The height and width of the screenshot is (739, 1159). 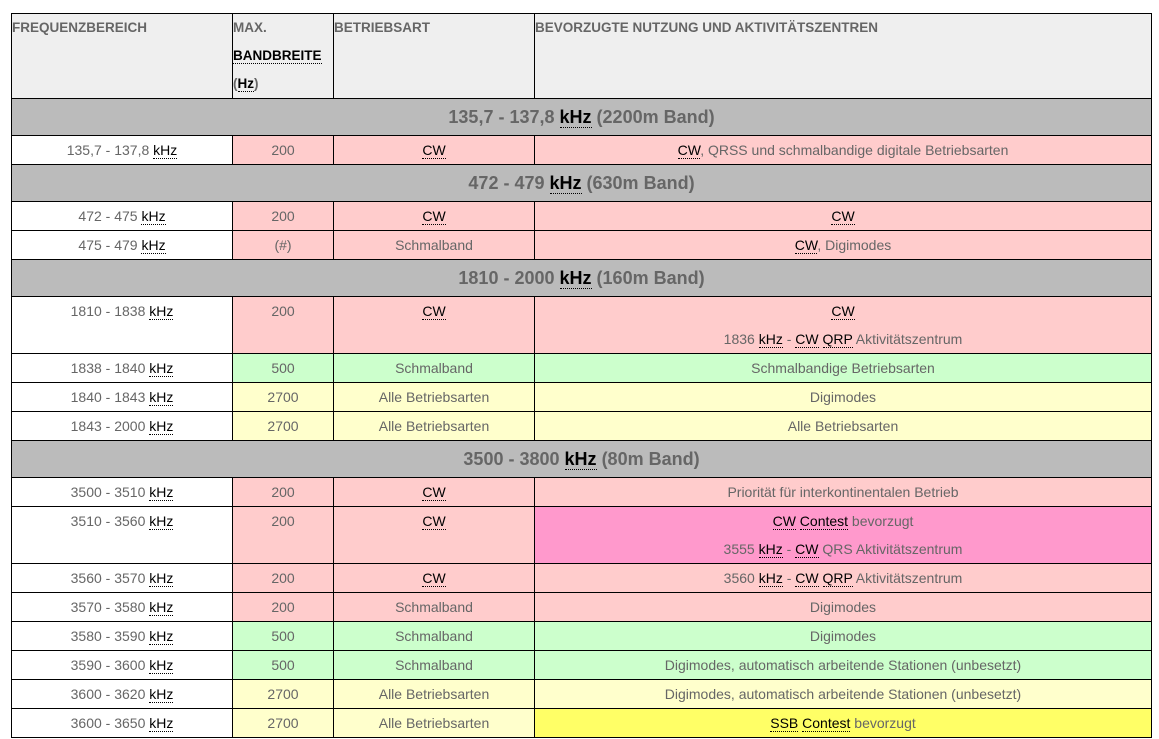 I want to click on table-row: 3580 - 3590 kHz 500 Schmalband Digimodes, so click(x=581, y=636).